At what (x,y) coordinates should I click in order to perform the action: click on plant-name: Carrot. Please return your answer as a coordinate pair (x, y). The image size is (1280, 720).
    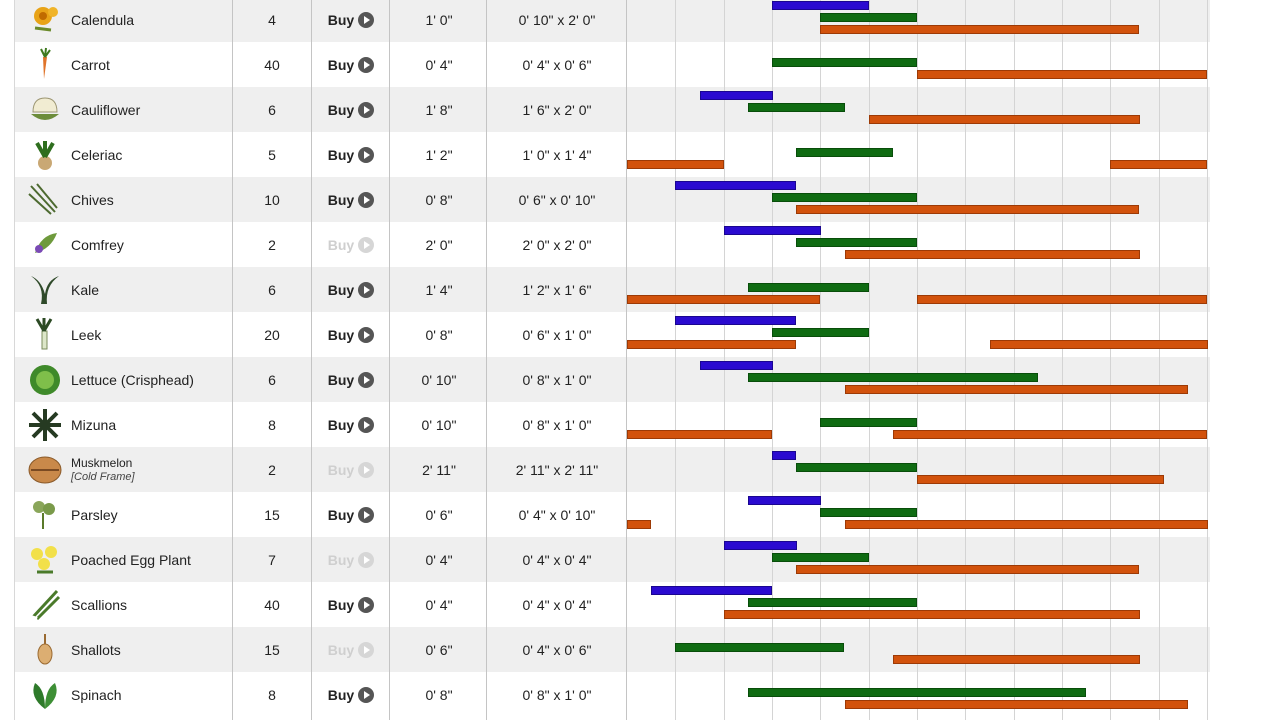
    Looking at the image, I should click on (90, 65).